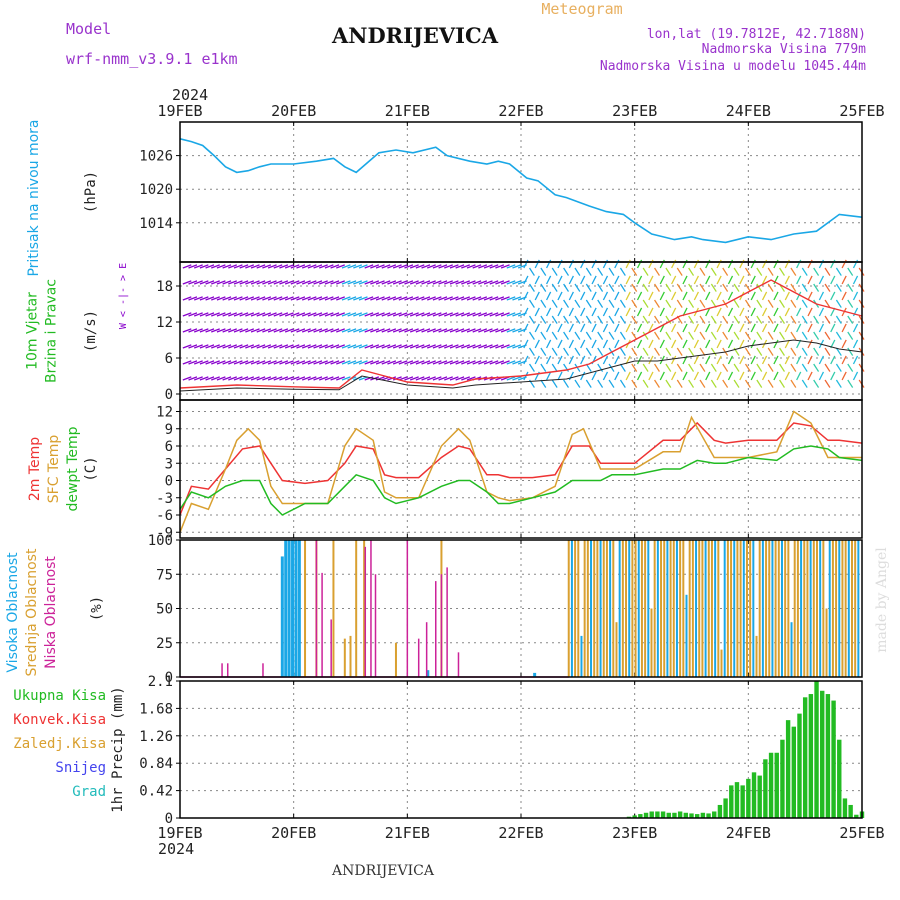  I want to click on model-elevation-label: Nadmorska Visina u modelu 1045.44m, so click(733, 66).